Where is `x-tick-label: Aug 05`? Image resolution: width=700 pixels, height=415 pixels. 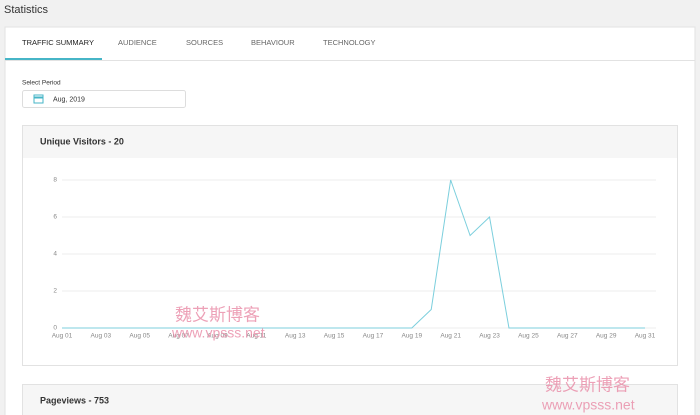 x-tick-label: Aug 05 is located at coordinates (139, 336).